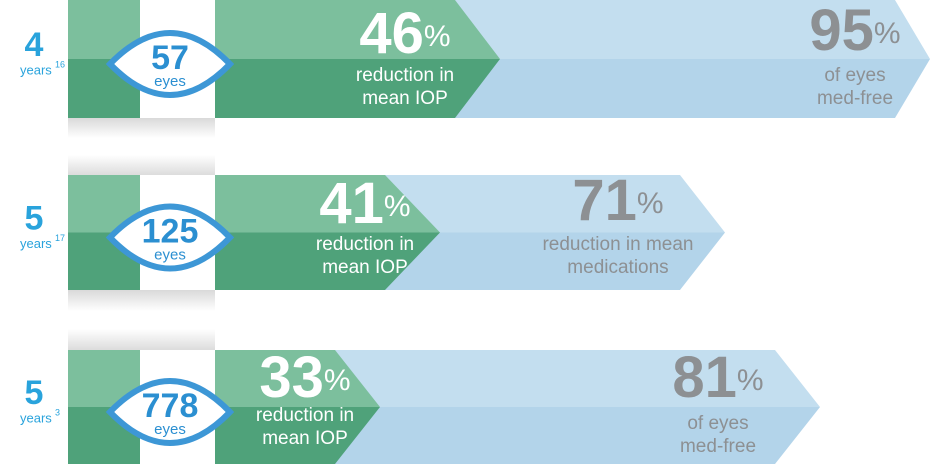  Describe the element at coordinates (291, 377) in the screenshot. I see `stat-number: 33` at that location.